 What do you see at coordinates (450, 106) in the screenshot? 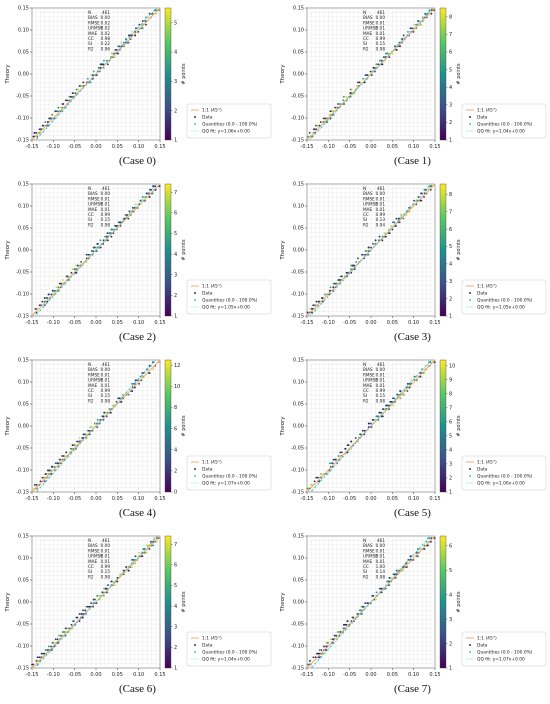
I see `colorbar-tick-label: 3` at bounding box center [450, 106].